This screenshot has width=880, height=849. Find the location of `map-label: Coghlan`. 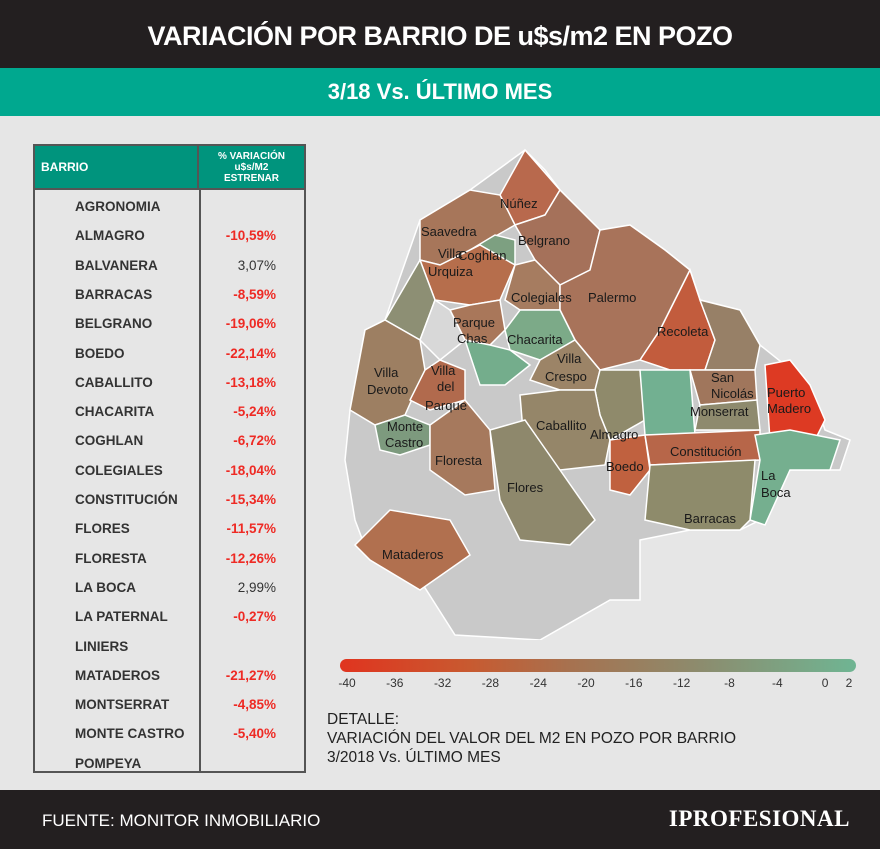

map-label: Coghlan is located at coordinates (482, 255).